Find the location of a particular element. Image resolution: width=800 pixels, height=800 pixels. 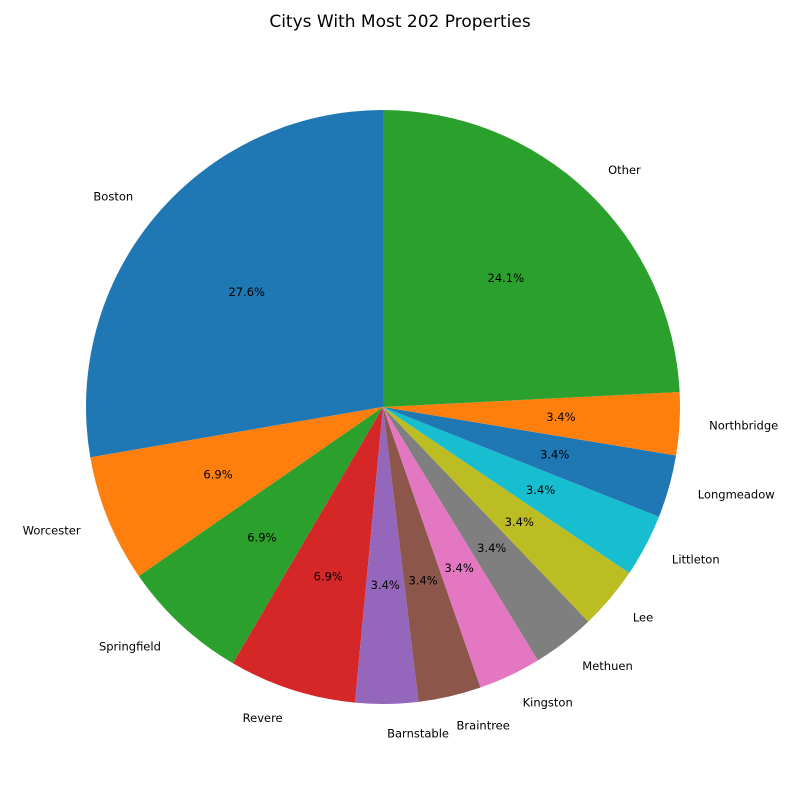

slice-percent-boston: 27.6% is located at coordinates (246, 292).